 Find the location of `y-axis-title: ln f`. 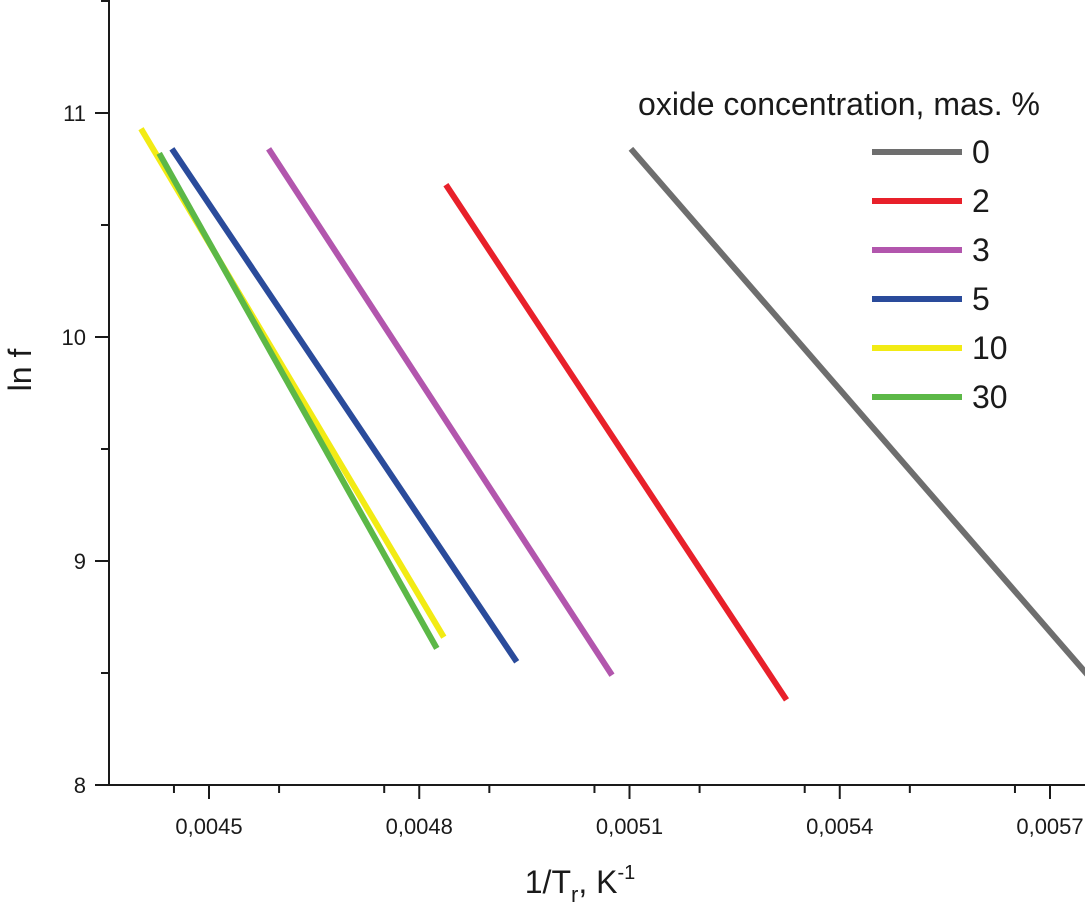

y-axis-title: ln f is located at coordinates (20, 370).